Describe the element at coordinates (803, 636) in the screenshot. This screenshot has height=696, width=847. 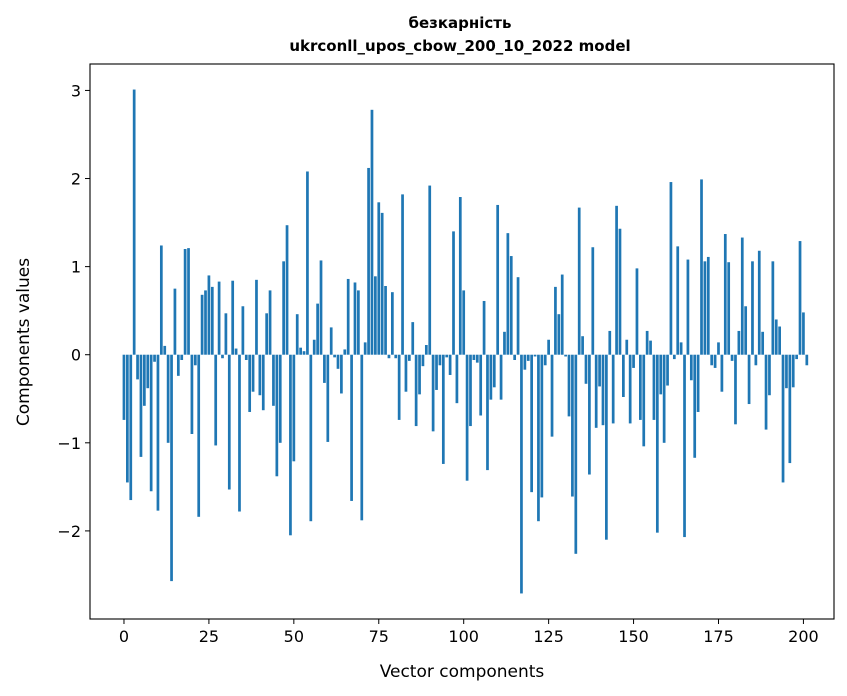
I see `x-tick-label: 200` at that location.